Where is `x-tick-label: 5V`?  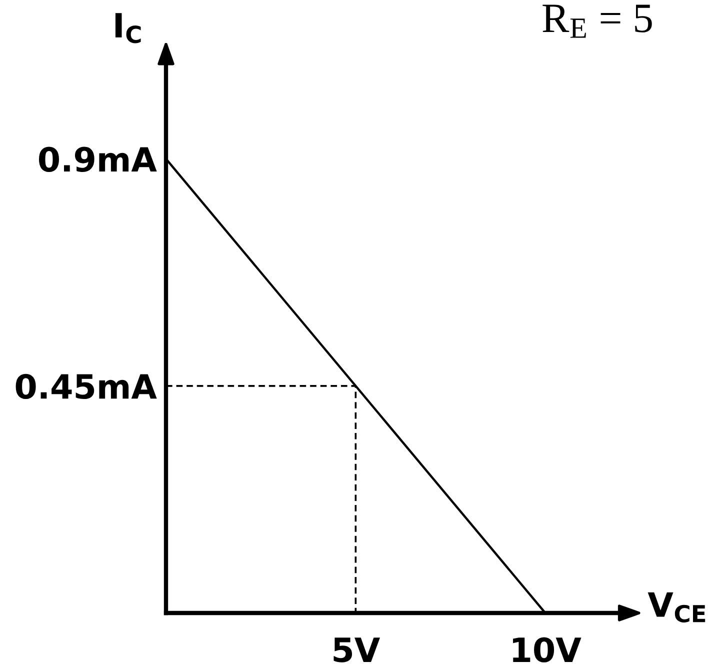
x-tick-label: 5V is located at coordinates (357, 650).